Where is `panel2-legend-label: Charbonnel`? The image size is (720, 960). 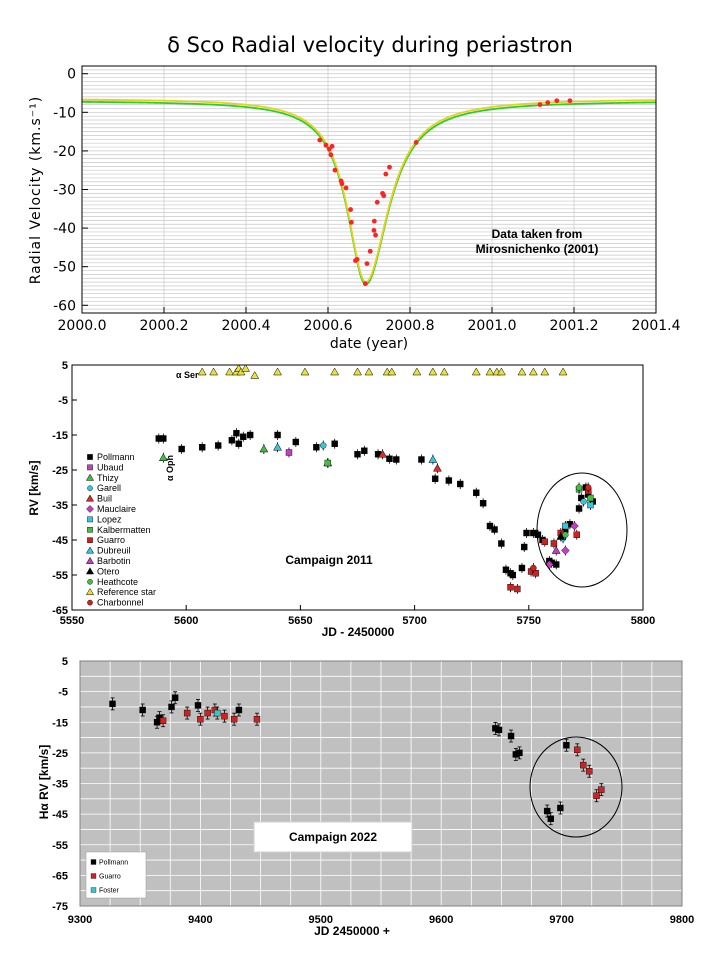
panel2-legend-label: Charbonnel is located at coordinates (120, 603).